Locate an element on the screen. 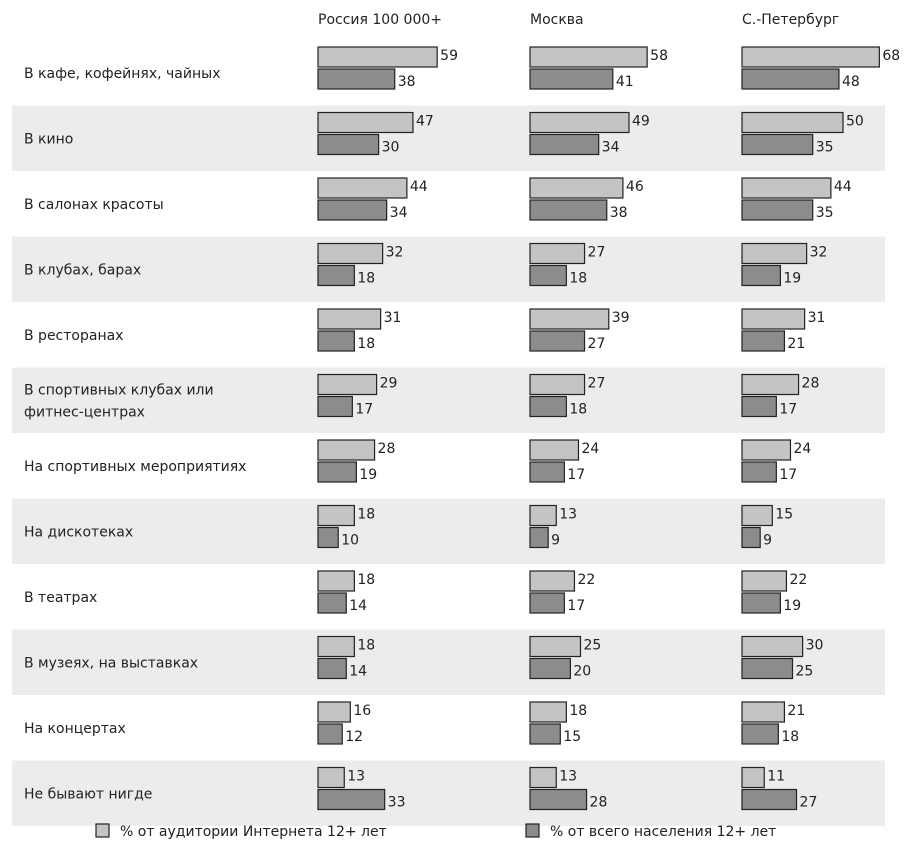 The image size is (913, 852). value-label: 58 is located at coordinates (659, 56).